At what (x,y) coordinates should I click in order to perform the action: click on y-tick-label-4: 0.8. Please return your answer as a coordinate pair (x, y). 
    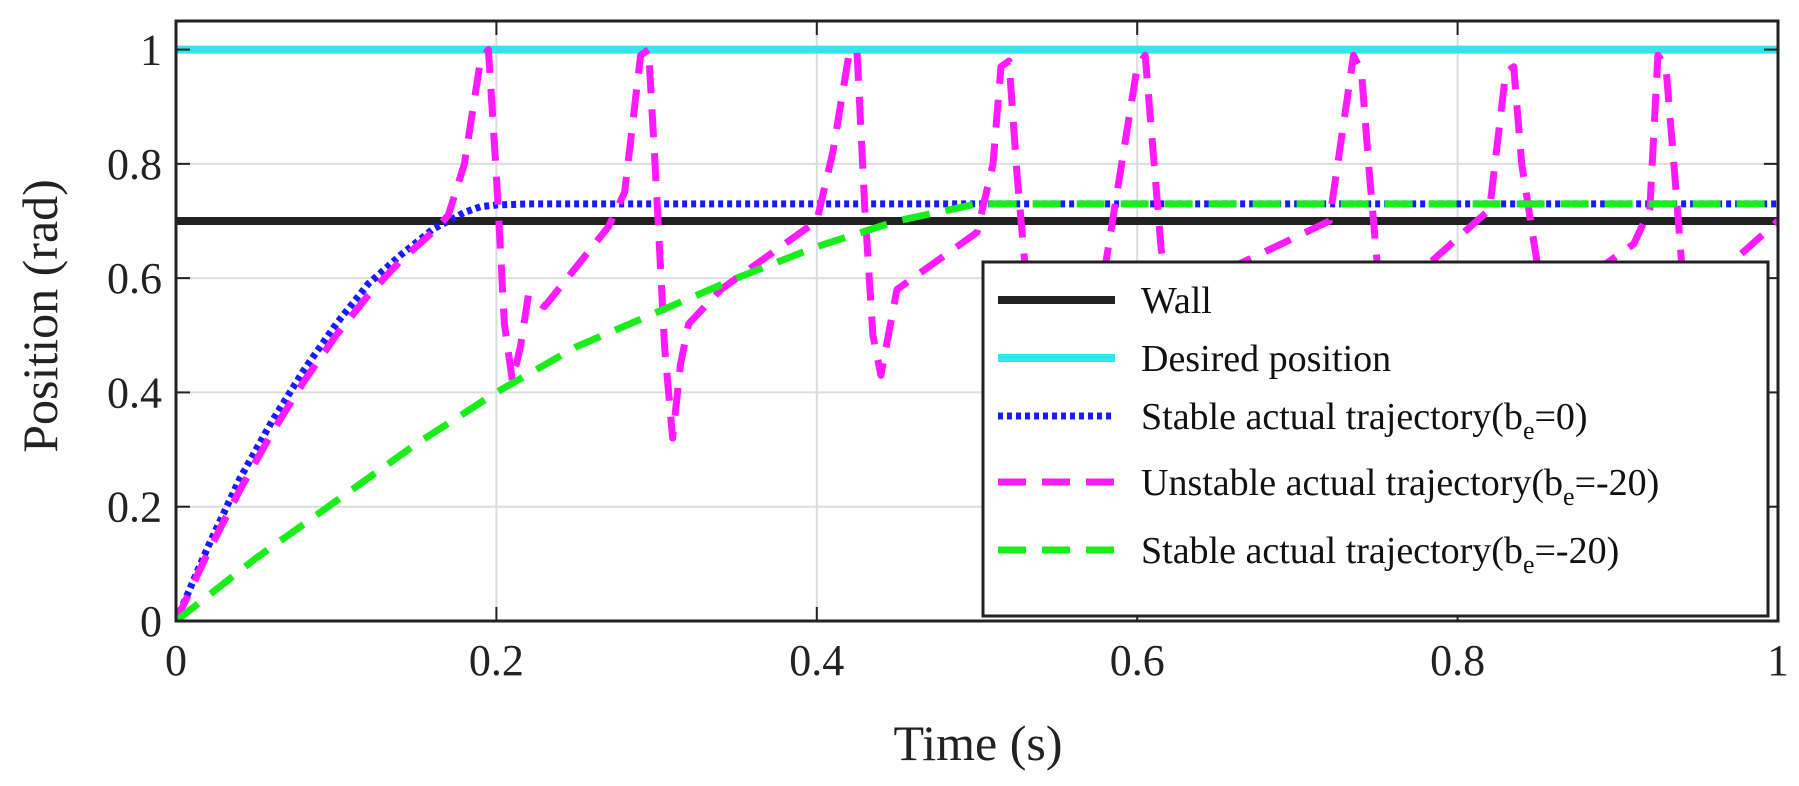
    Looking at the image, I should click on (134, 164).